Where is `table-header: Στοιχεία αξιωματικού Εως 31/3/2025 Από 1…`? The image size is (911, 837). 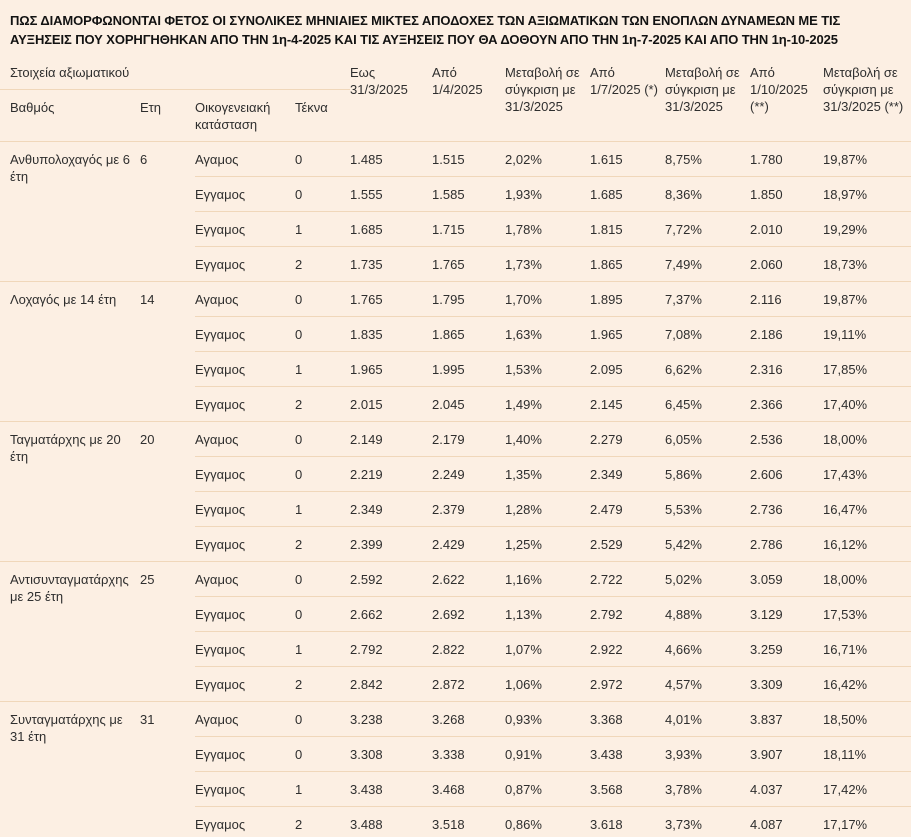 table-header: Στοιχεία αξιωματικού Εως 31/3/2025 Από 1… is located at coordinates (455, 98).